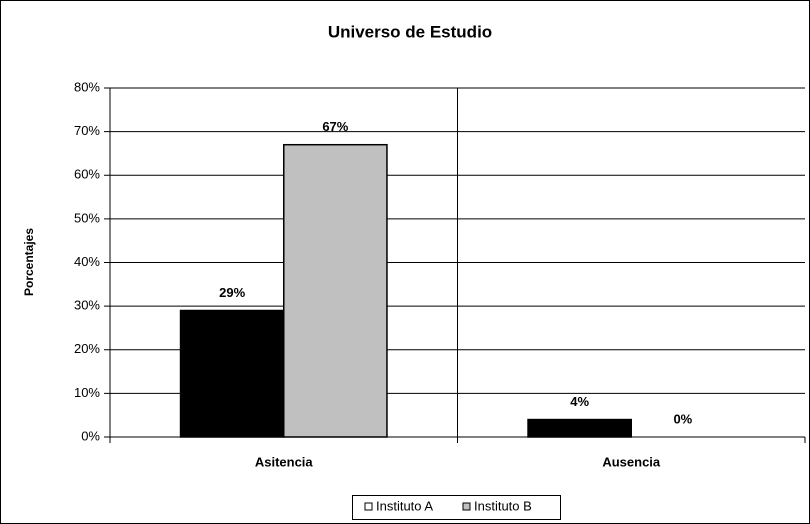  Describe the element at coordinates (87, 174) in the screenshot. I see `y-tick-label: 60%` at that location.